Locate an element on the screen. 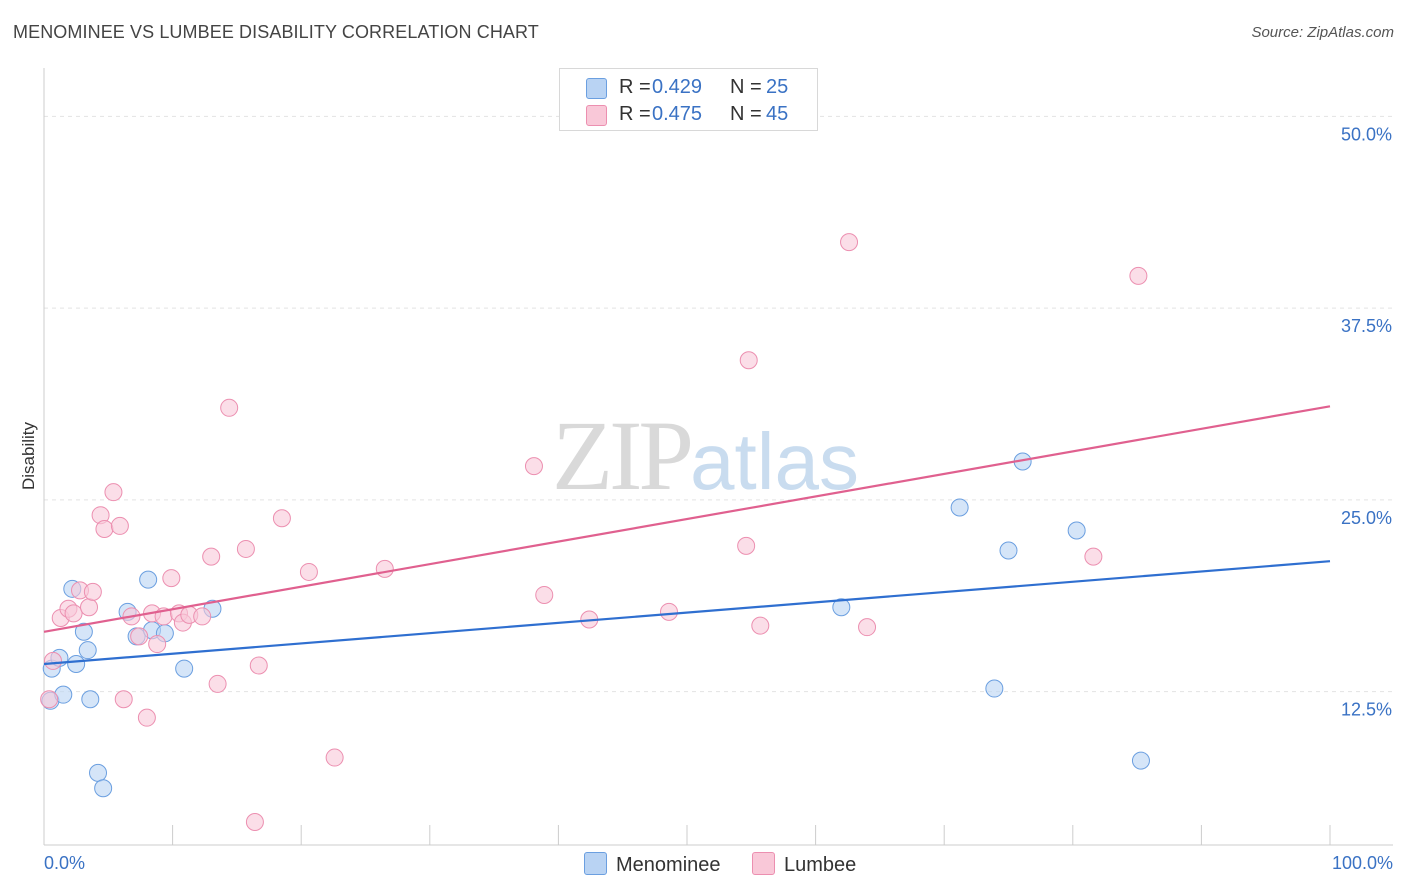 Image resolution: width=1406 pixels, height=892 pixels. watermark-zip: ZIP is located at coordinates (623, 455).